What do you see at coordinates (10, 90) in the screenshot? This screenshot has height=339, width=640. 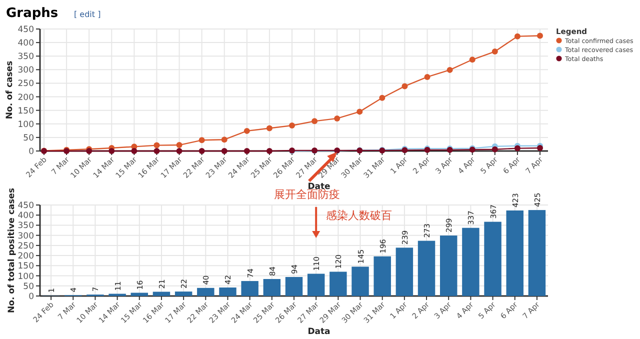 I see `y-axis-title: No. of cases` at bounding box center [10, 90].